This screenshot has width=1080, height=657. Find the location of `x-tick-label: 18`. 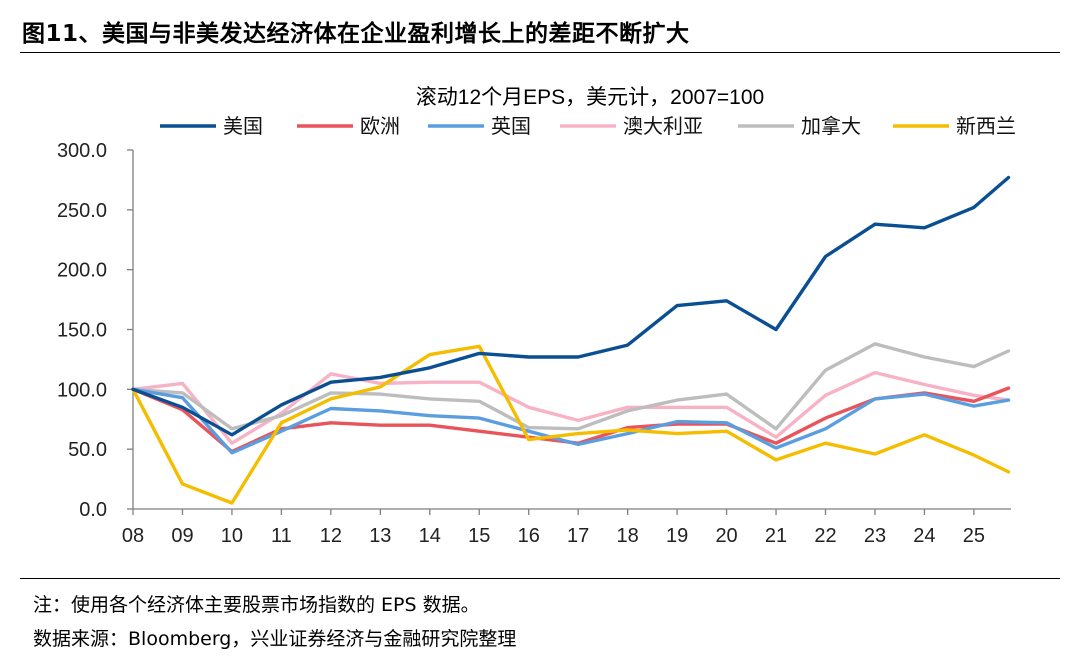

x-tick-label: 18 is located at coordinates (628, 536).